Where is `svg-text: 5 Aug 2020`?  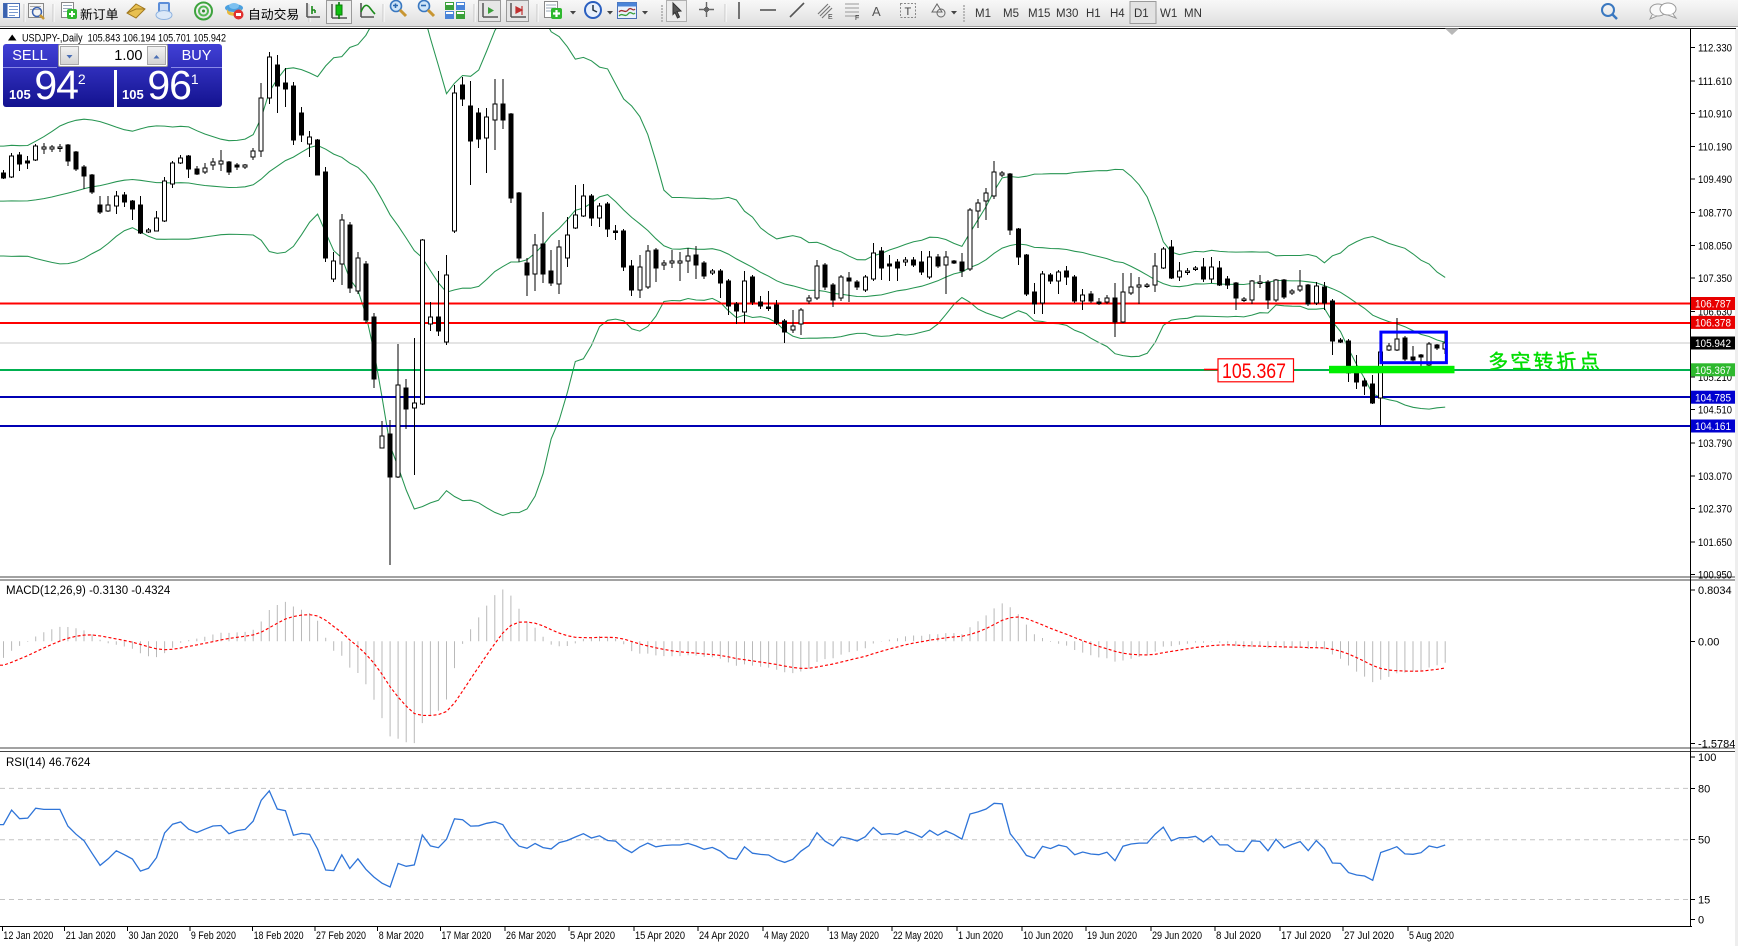
svg-text: 5 Aug 2020 is located at coordinates (1431, 936).